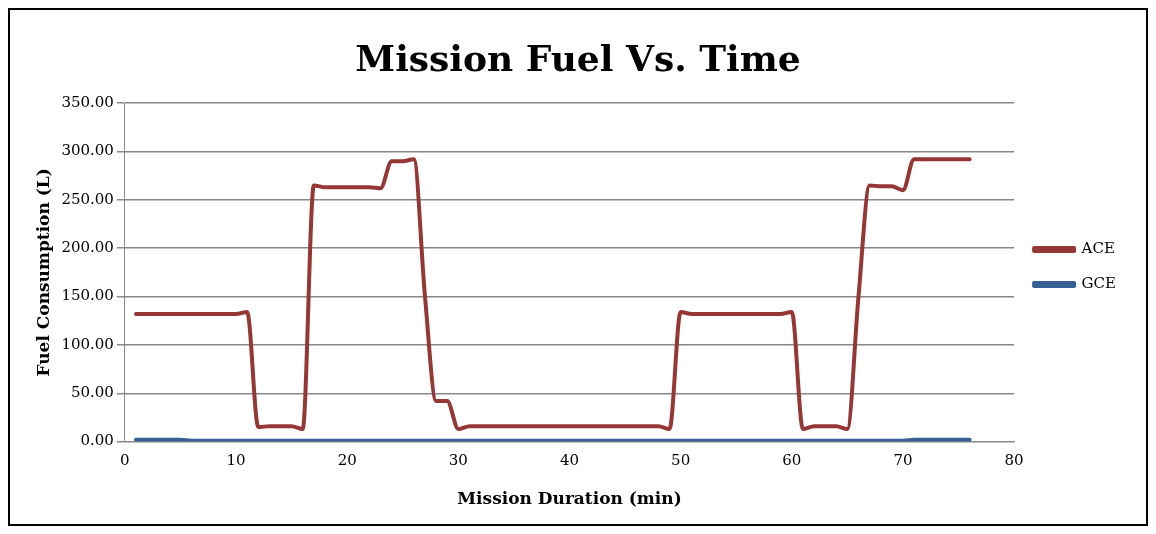 The width and height of the screenshot is (1156, 534). I want to click on x-tick-label: 80, so click(1014, 460).